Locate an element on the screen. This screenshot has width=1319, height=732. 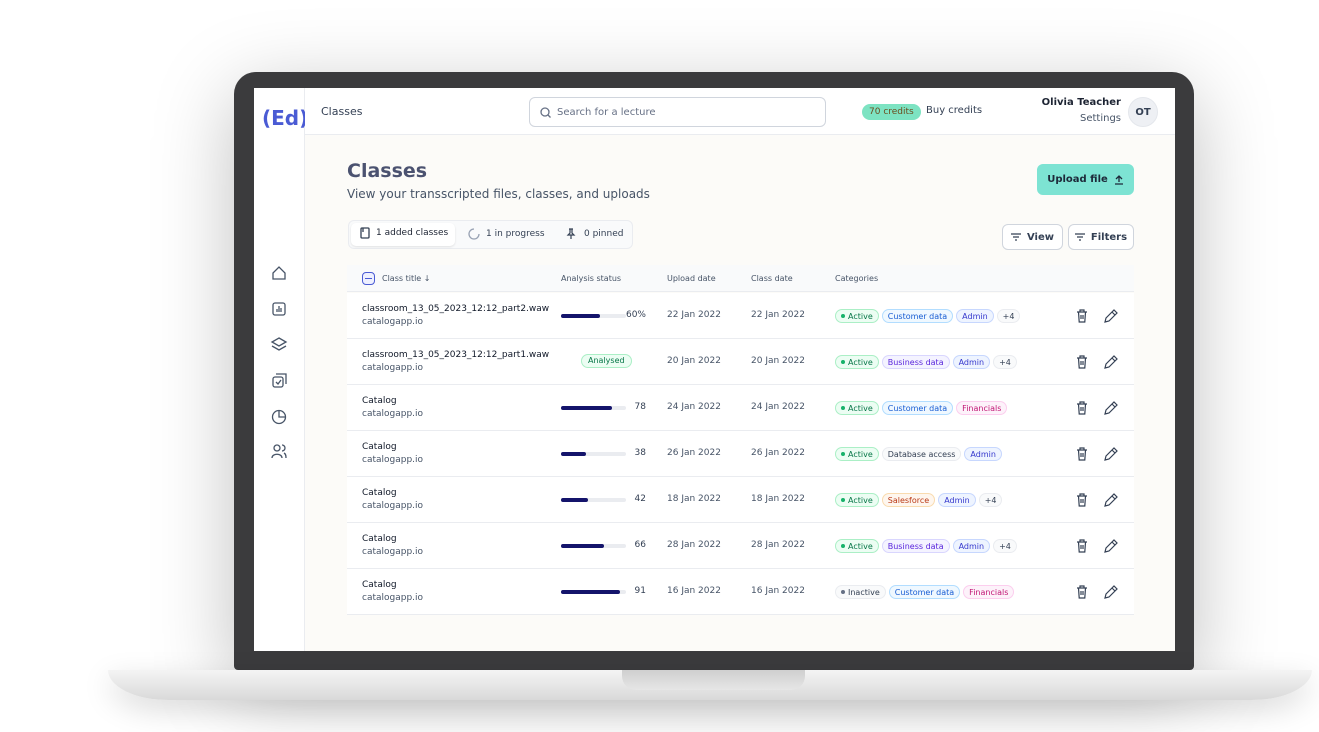
tab: 1 in progress is located at coordinates (506, 234).